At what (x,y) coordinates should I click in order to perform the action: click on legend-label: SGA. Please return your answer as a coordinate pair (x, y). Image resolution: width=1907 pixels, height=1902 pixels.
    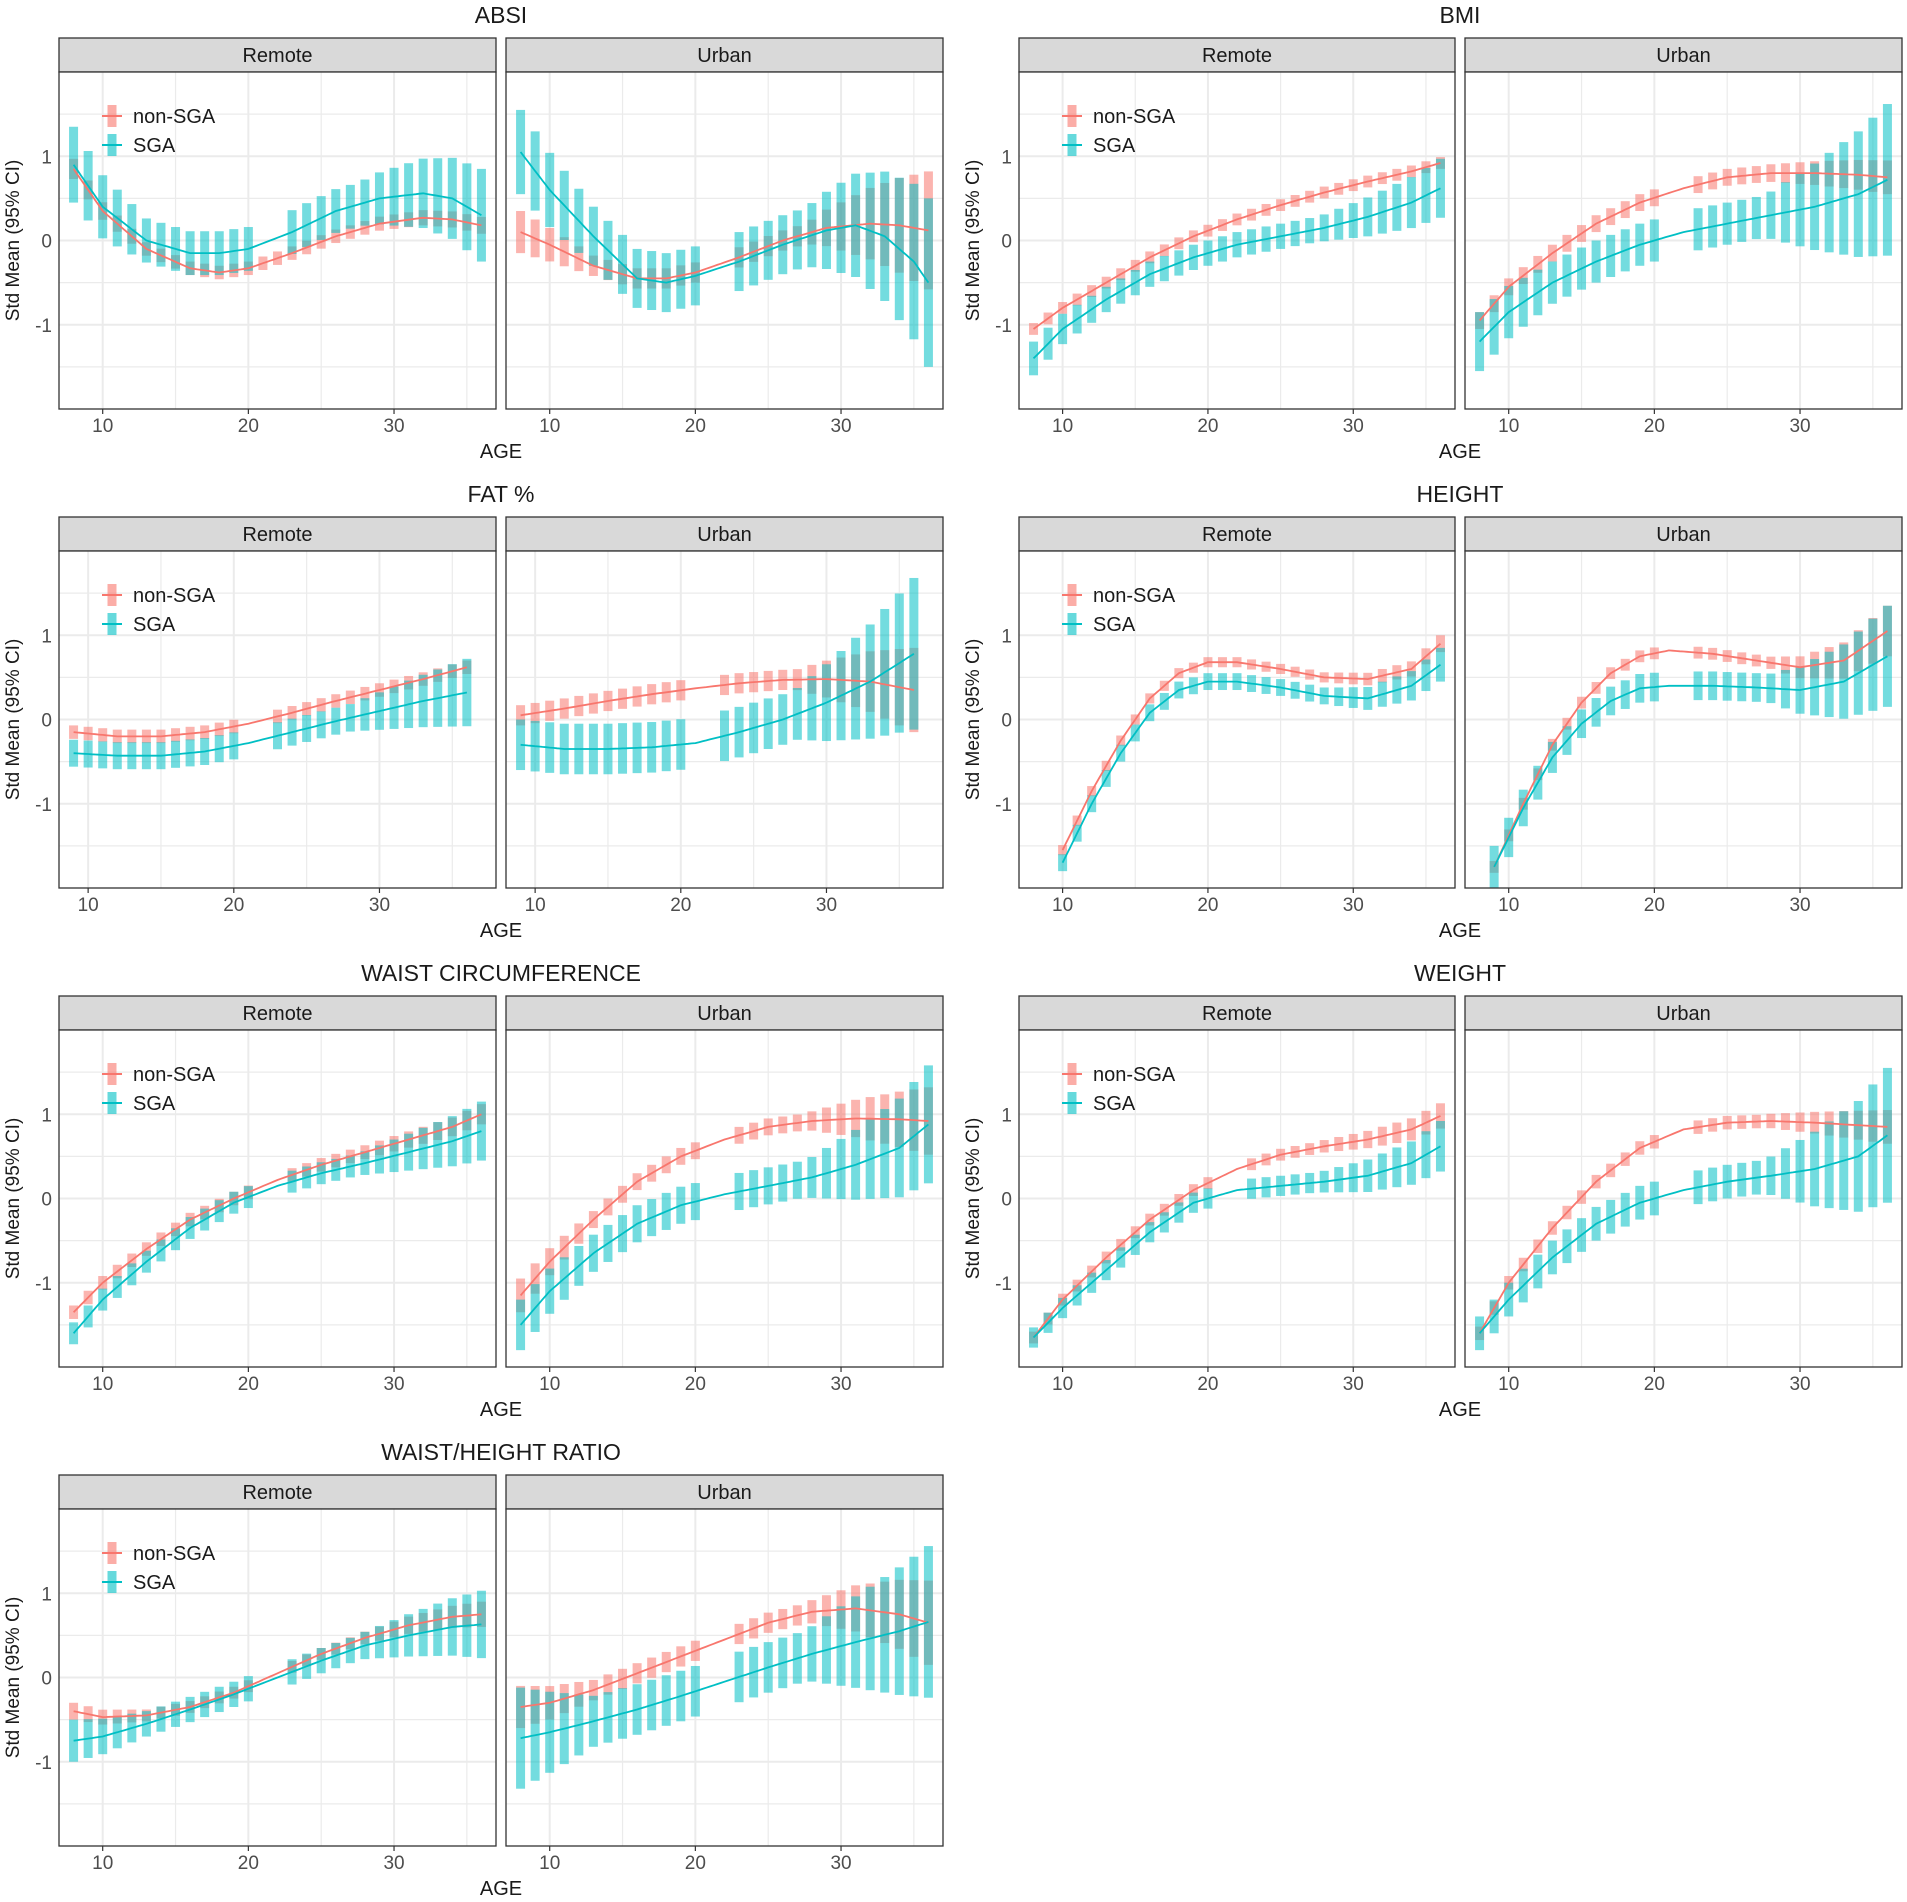
    Looking at the image, I should click on (154, 625).